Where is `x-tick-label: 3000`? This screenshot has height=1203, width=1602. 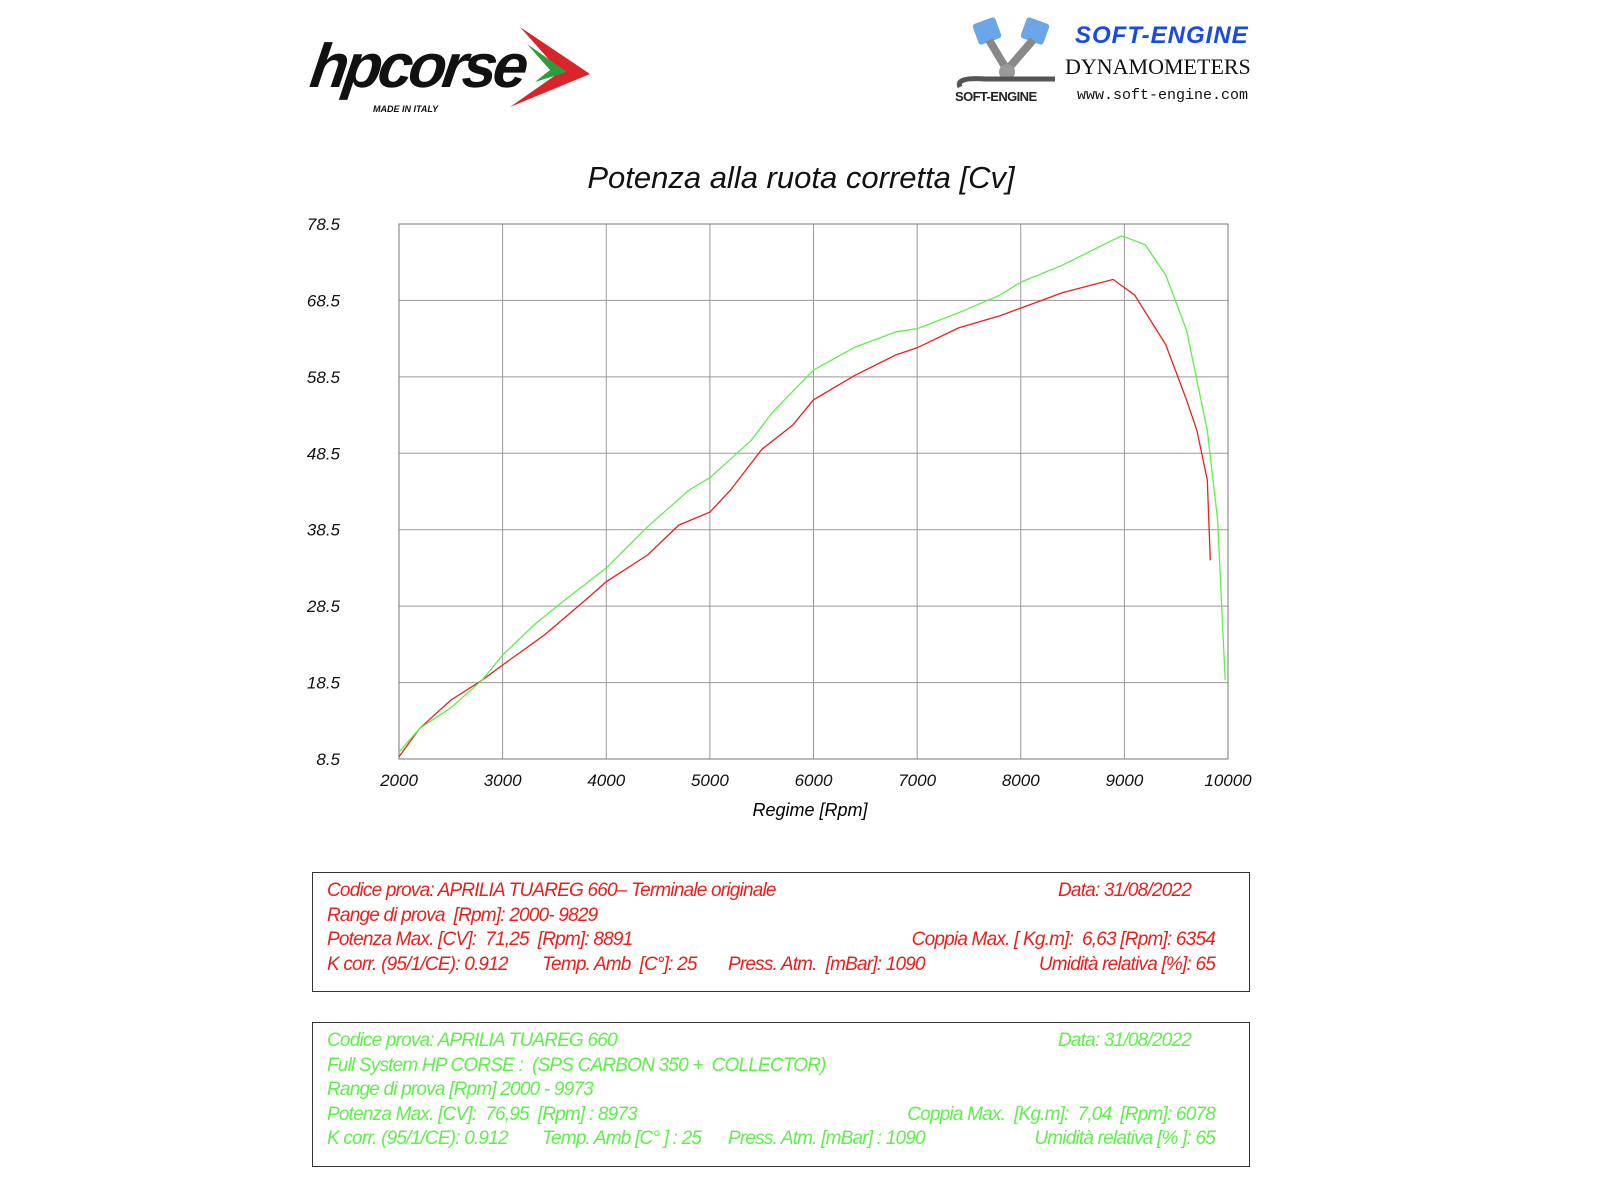 x-tick-label: 3000 is located at coordinates (503, 780).